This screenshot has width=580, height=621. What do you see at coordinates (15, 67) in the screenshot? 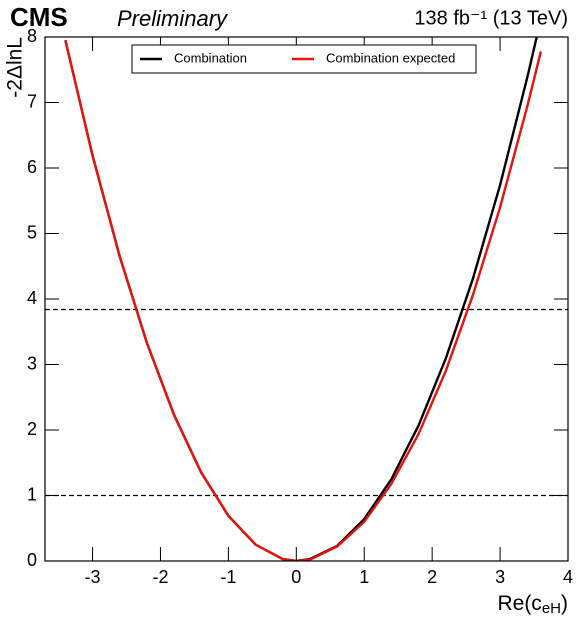
I see `y-axis-label: -2ΔlnL` at bounding box center [15, 67].